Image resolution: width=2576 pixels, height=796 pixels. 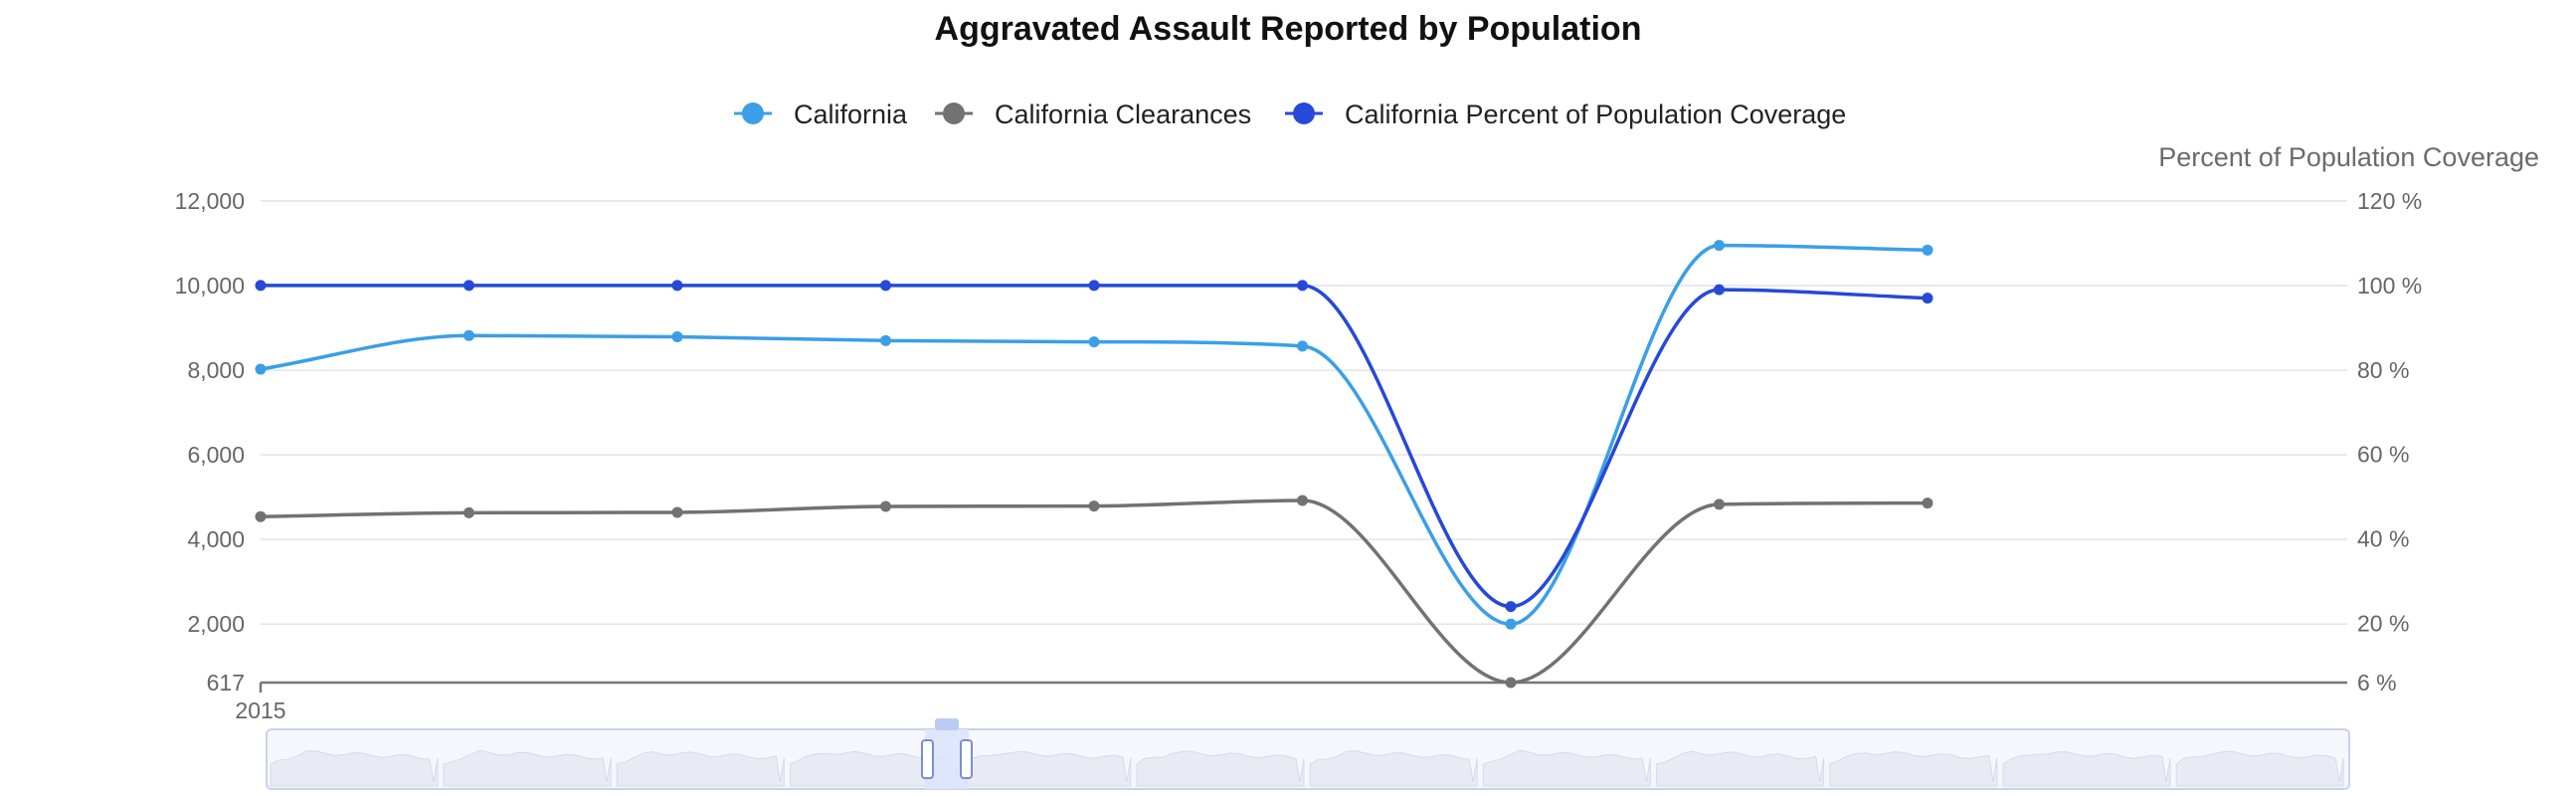 What do you see at coordinates (2383, 624) in the screenshot?
I see `right-tick-label: 20 %` at bounding box center [2383, 624].